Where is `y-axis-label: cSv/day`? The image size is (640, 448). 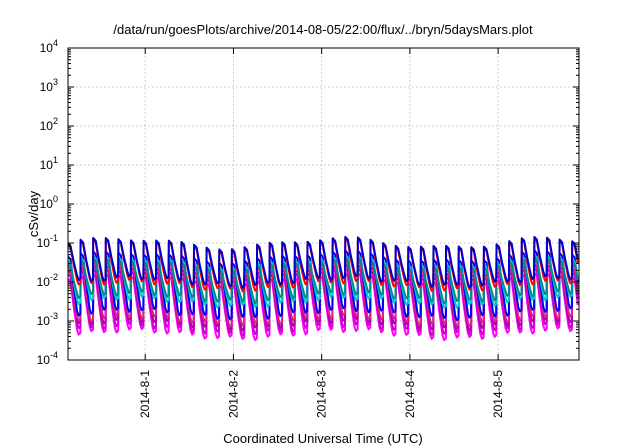 y-axis-label: cSv/day is located at coordinates (33, 213).